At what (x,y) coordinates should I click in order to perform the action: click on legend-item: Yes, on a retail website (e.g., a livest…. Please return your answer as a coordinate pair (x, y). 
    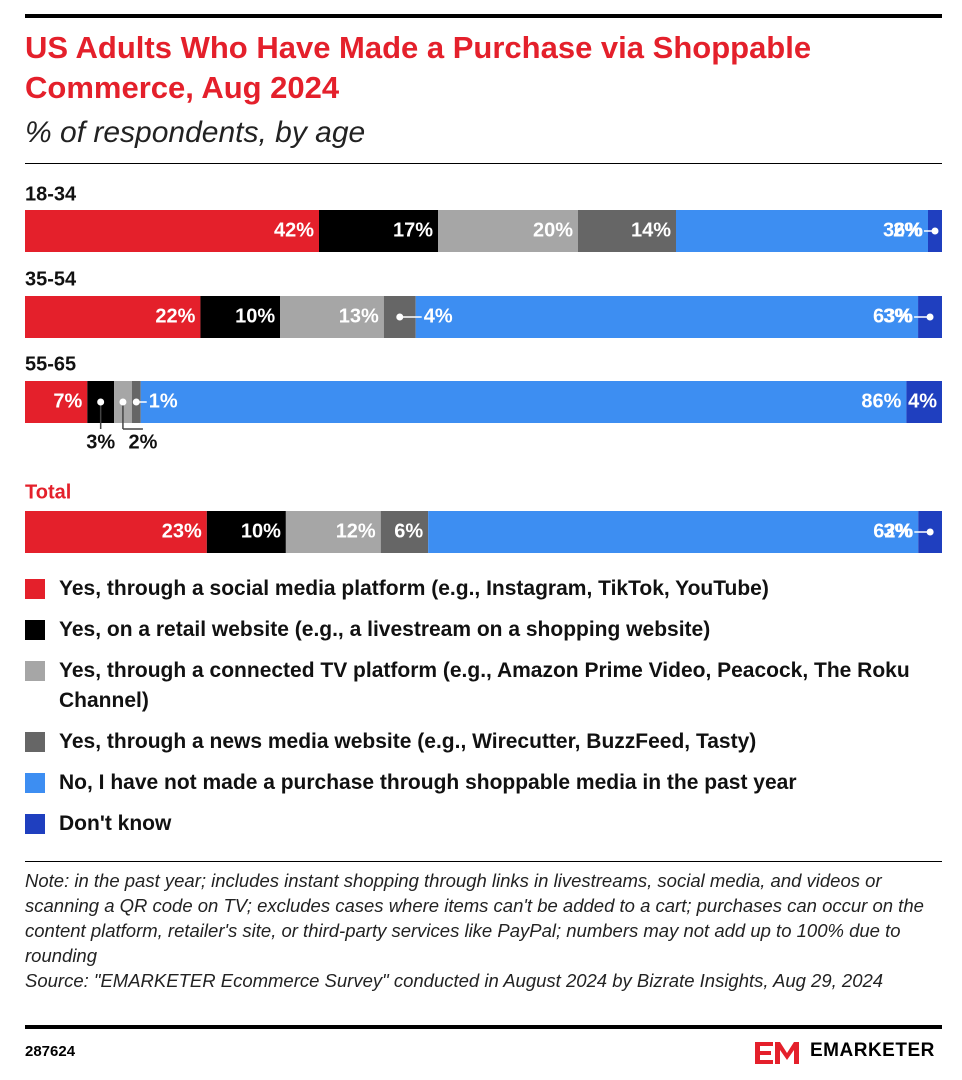
    Looking at the image, I should click on (487, 630).